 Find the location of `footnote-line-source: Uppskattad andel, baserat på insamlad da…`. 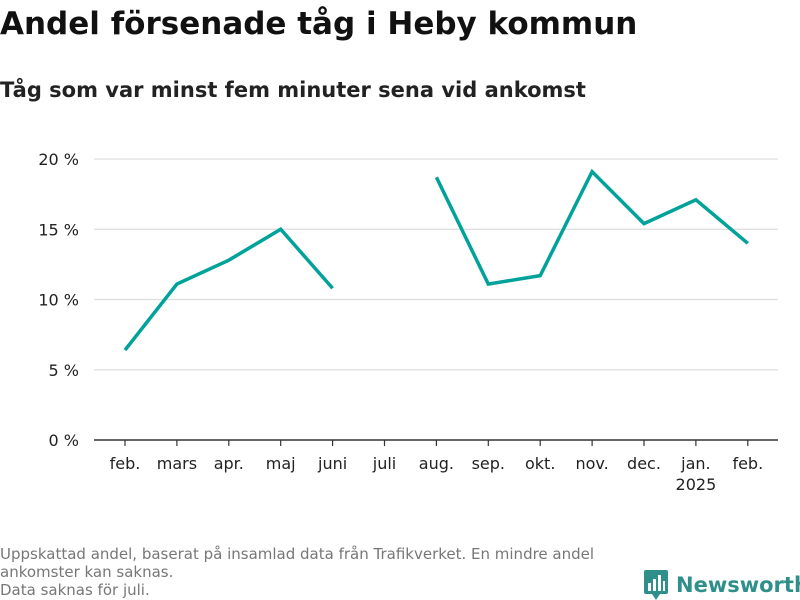

footnote-line-source: Uppskattad andel, baserat på insamlad da… is located at coordinates (297, 563).